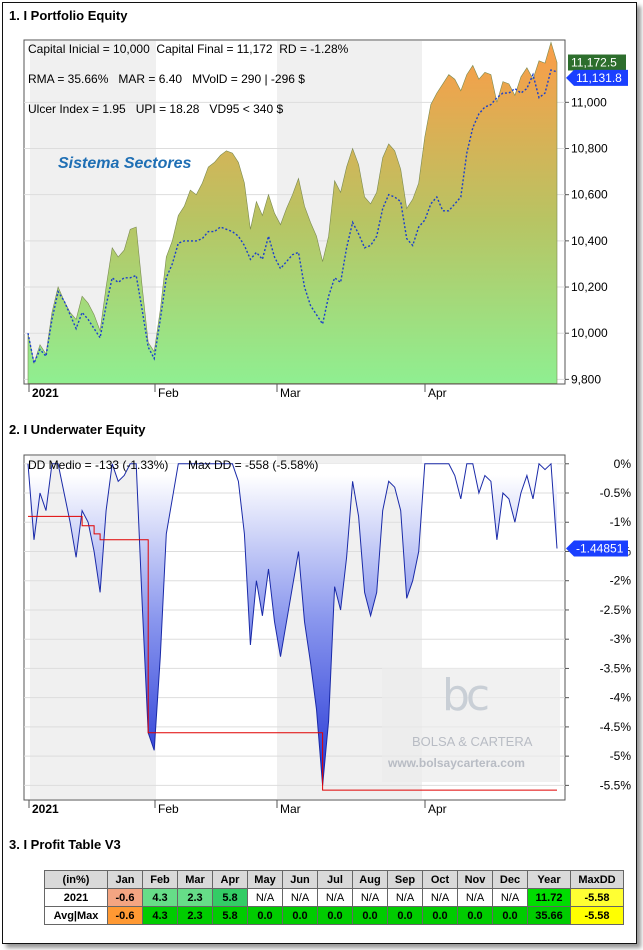 This screenshot has height=950, width=643. Describe the element at coordinates (230, 879) in the screenshot. I see `column-header: Apr` at that location.